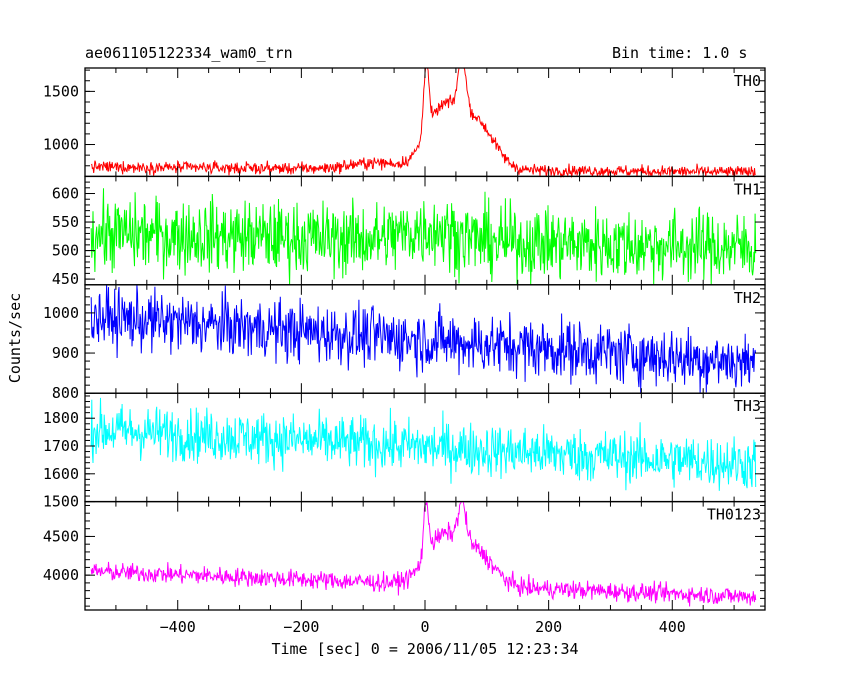  What do you see at coordinates (672, 627) in the screenshot?
I see `x-tick-label: 400` at bounding box center [672, 627].